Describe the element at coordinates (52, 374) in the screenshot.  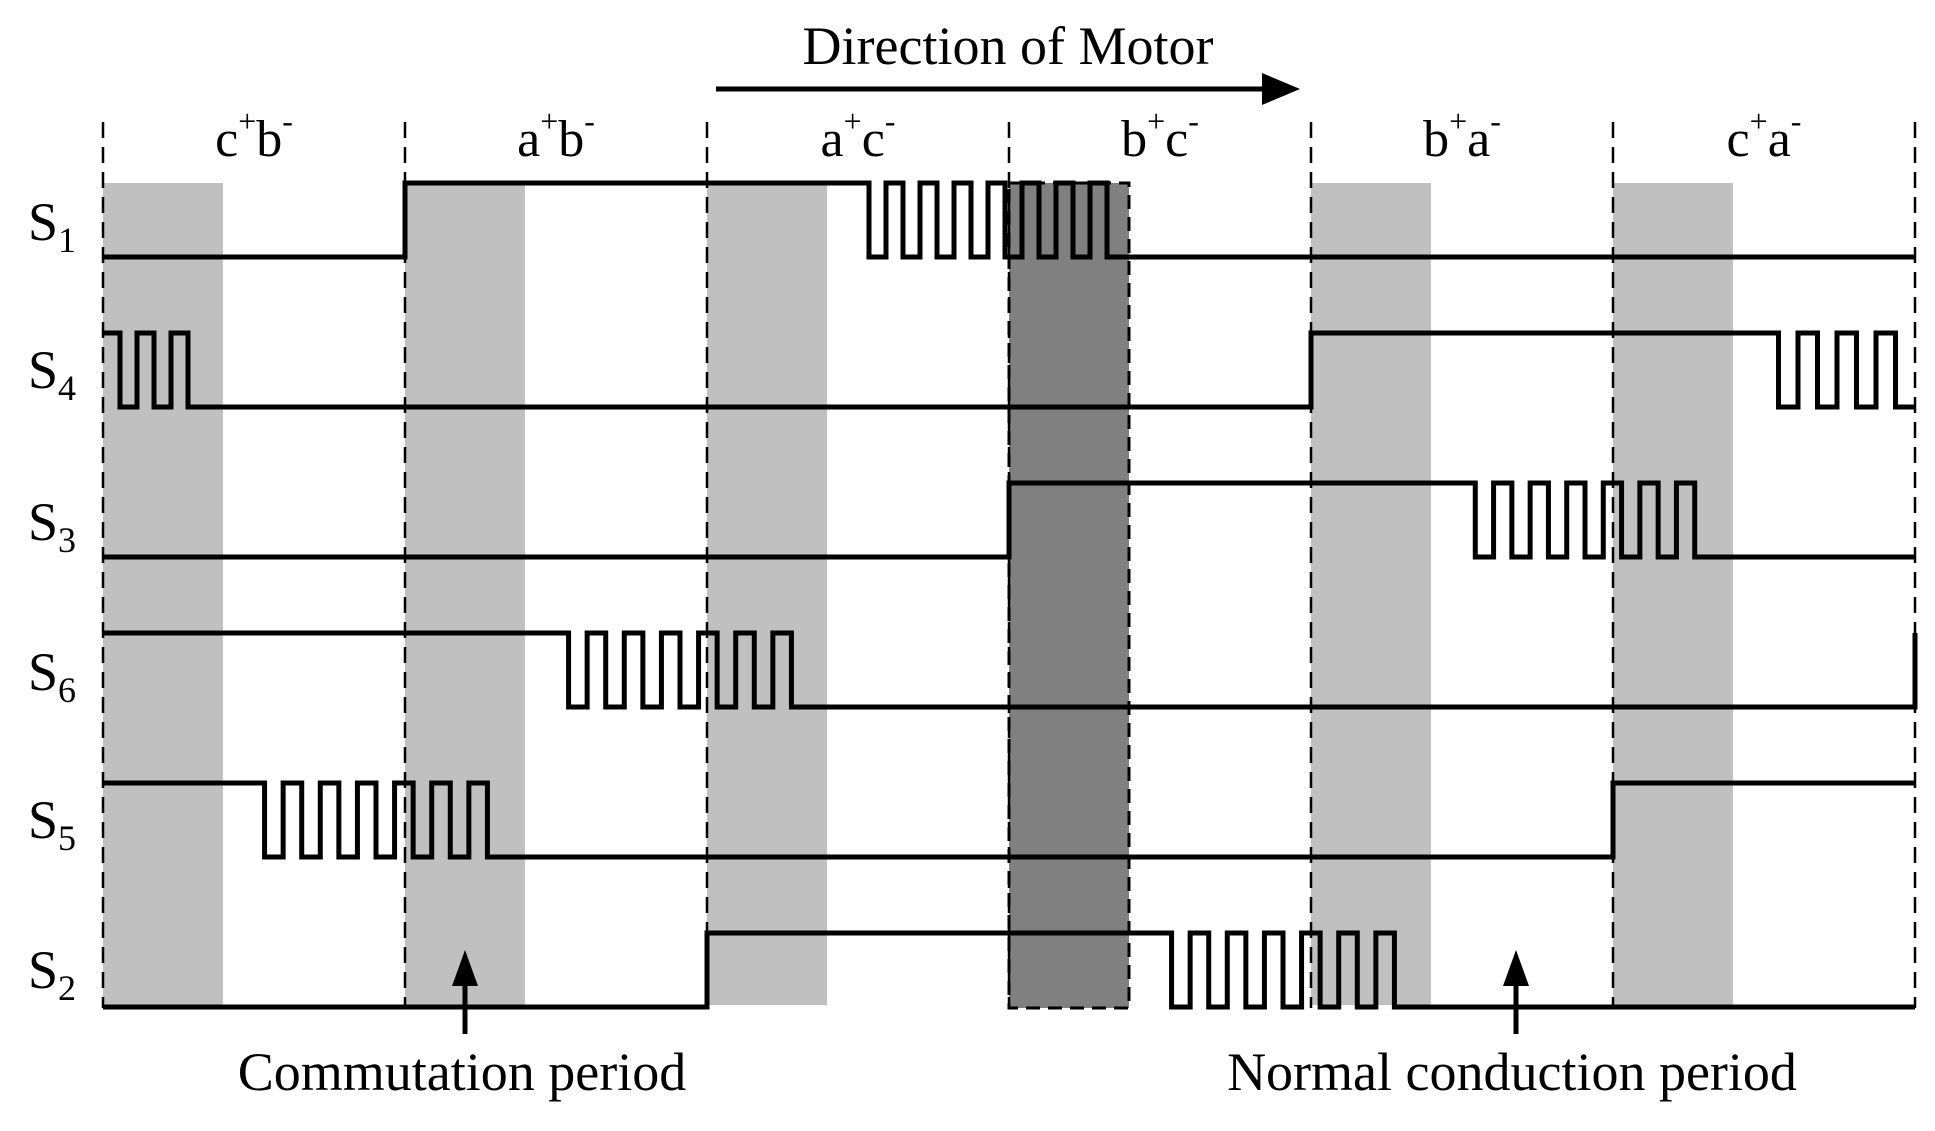
I see `signal-label-s4: S4` at that location.